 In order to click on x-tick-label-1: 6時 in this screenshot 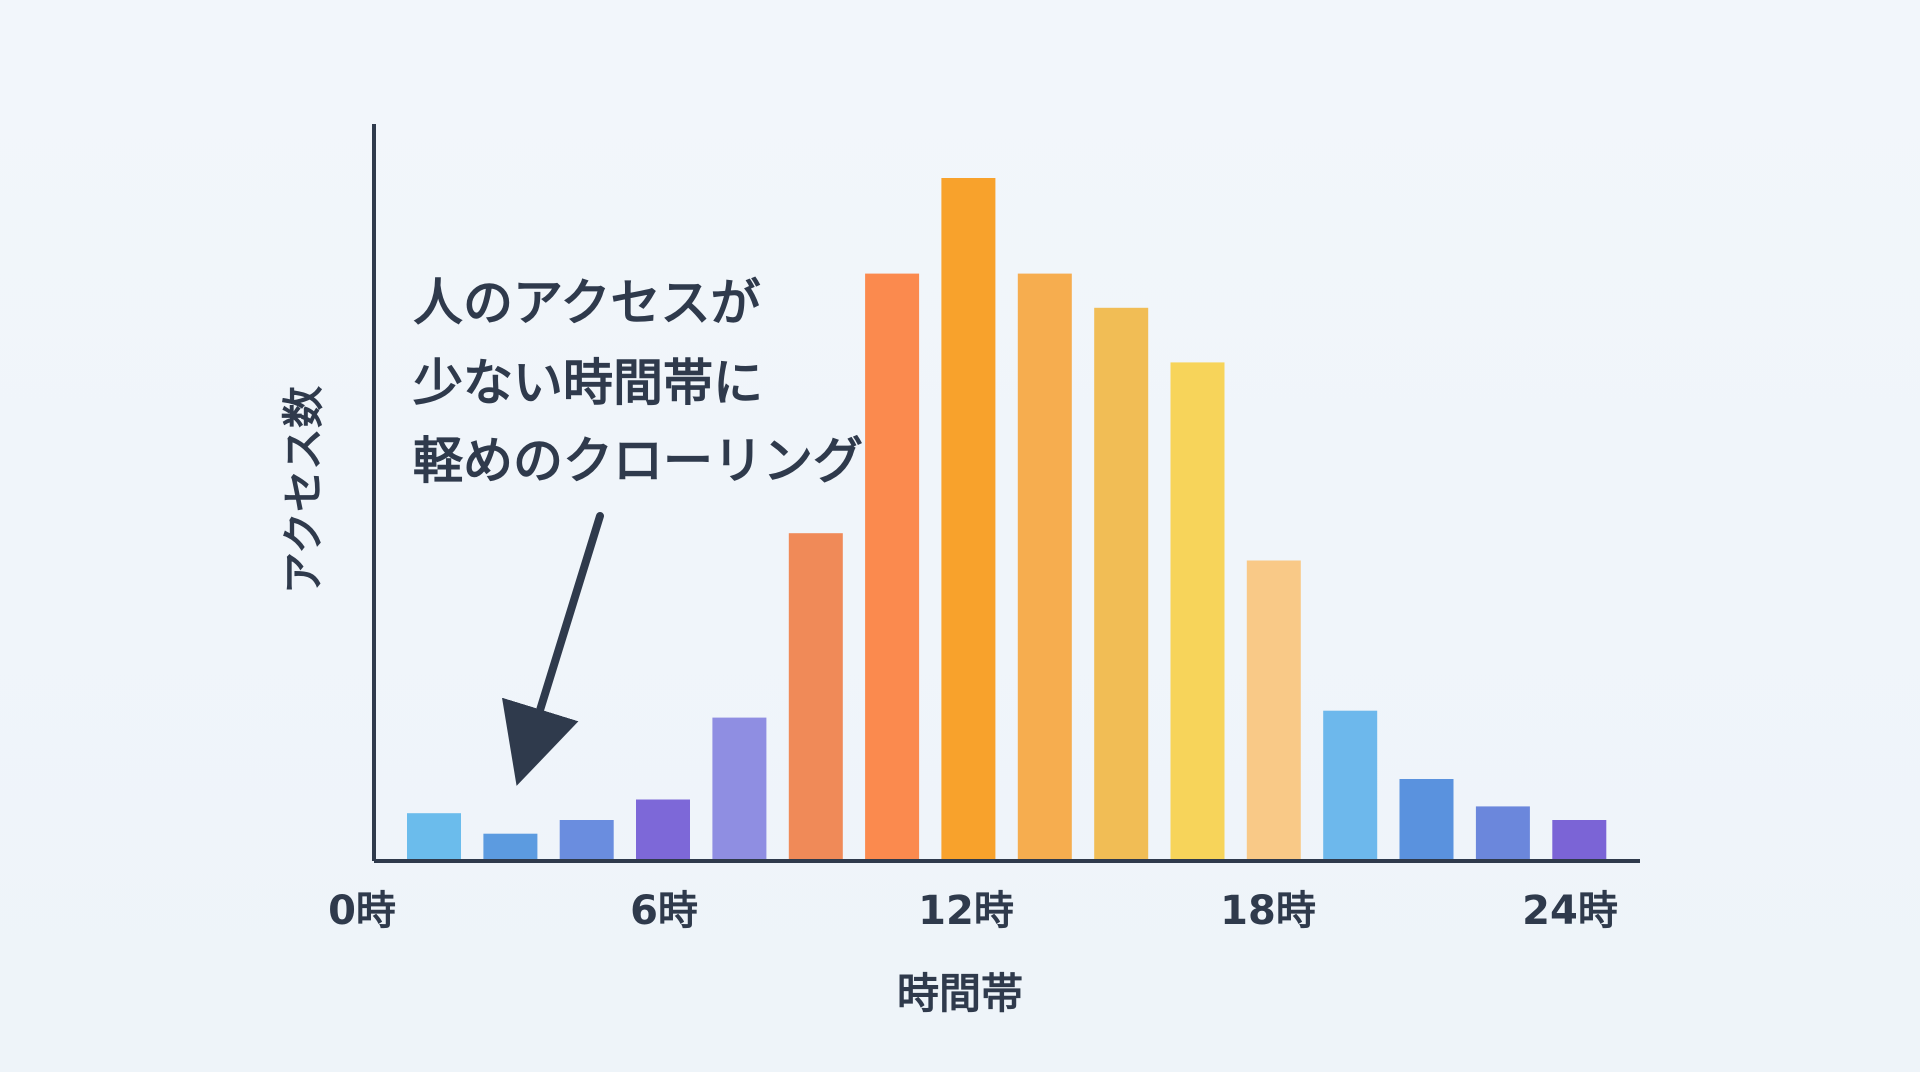, I will do `click(664, 911)`.